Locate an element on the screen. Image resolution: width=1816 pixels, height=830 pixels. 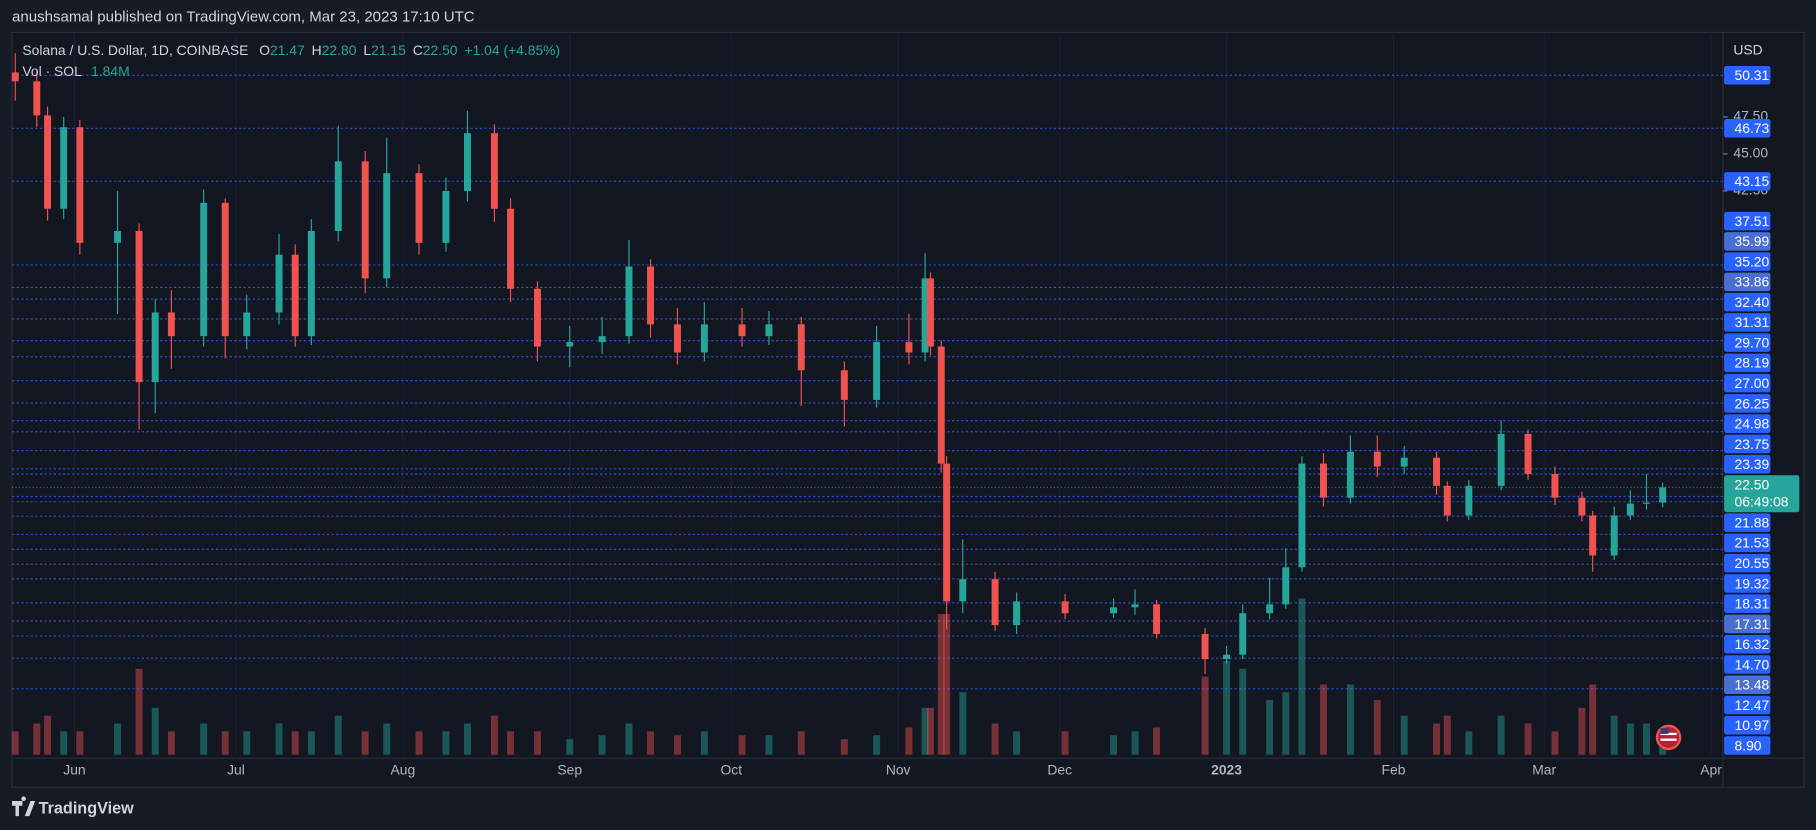
level-label: 43.15 is located at coordinates (1752, 181).